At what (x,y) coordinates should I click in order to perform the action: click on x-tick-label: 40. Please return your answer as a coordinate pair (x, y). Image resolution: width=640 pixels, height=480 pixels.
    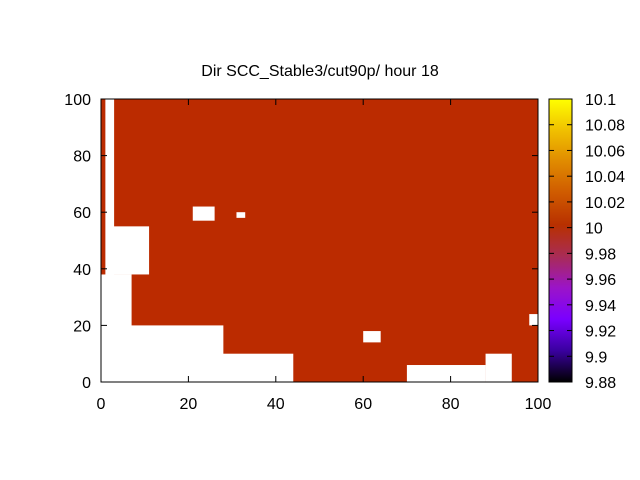
    Looking at the image, I should click on (276, 404).